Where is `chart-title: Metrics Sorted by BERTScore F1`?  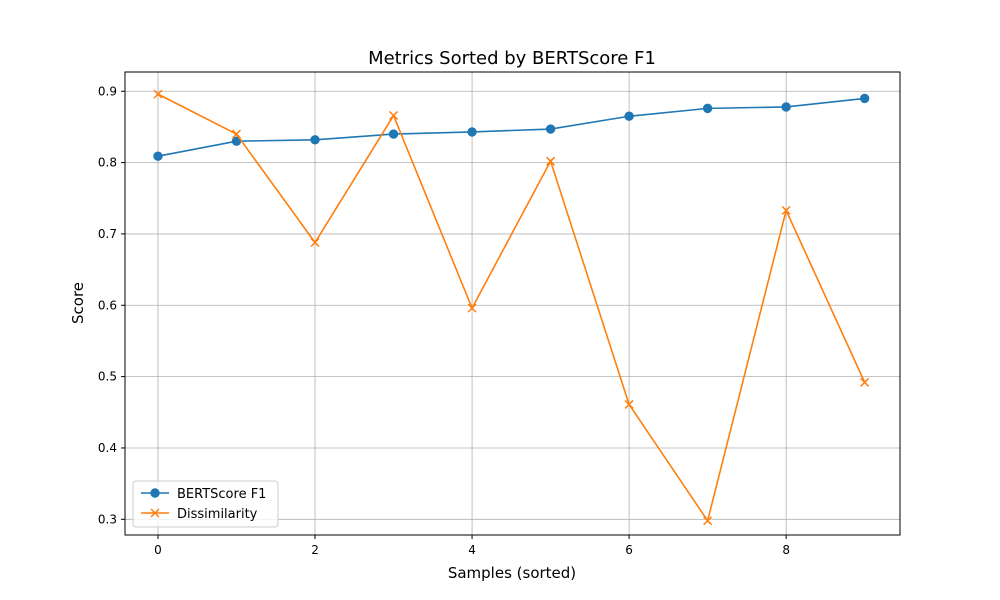
chart-title: Metrics Sorted by BERTScore F1 is located at coordinates (512, 58).